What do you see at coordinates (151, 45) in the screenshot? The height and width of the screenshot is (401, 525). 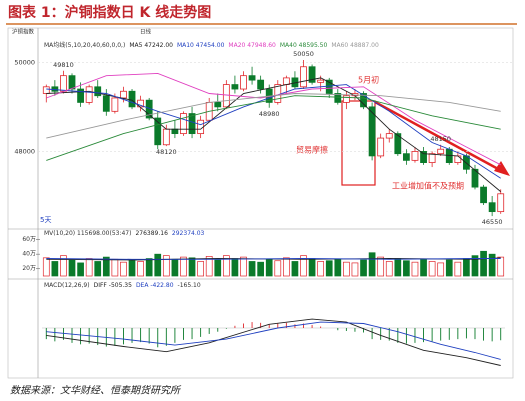 I see `header-item: MA5 47242.00` at bounding box center [151, 45].